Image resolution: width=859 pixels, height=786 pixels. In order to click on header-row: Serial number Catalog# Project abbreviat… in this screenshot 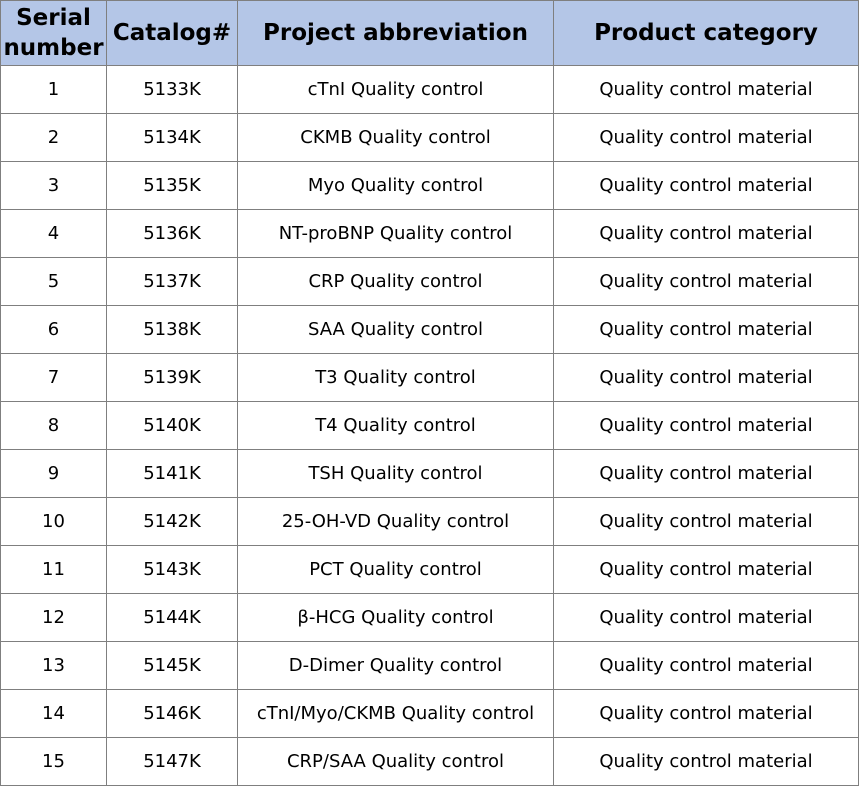, I will do `click(429, 33)`.